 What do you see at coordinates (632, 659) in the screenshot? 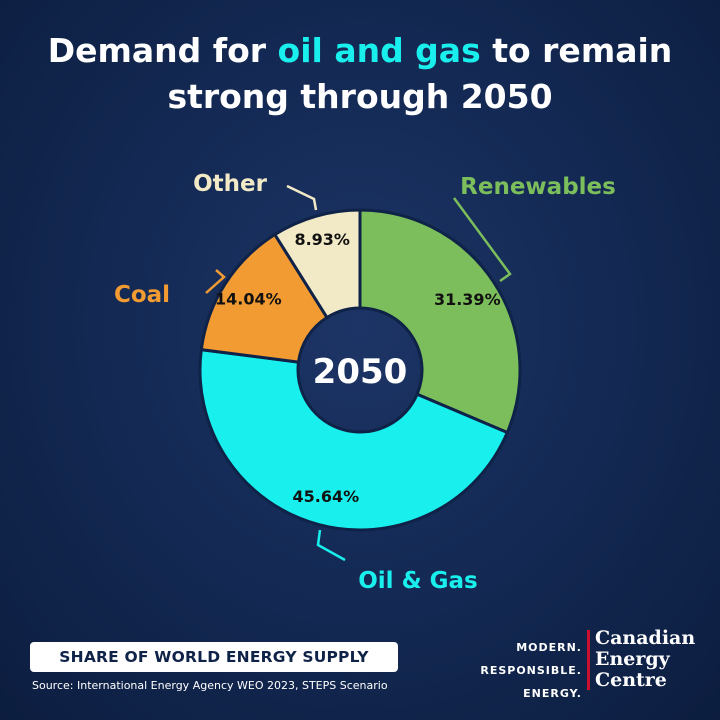
I see `logo-word: Energy` at bounding box center [632, 659].